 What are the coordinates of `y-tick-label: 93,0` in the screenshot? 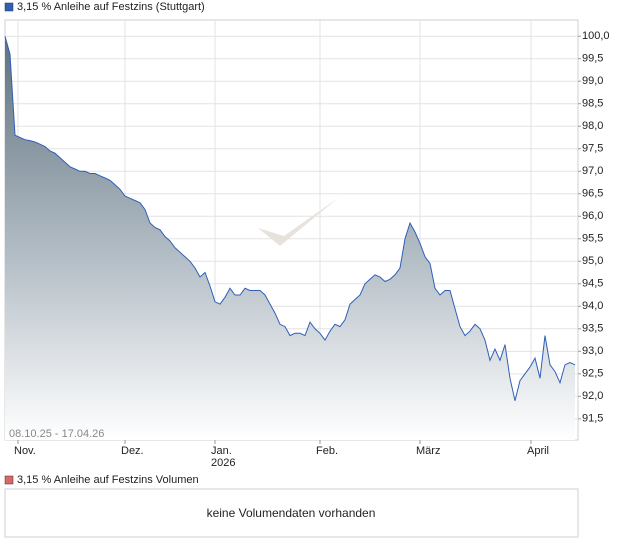 It's located at (592, 351).